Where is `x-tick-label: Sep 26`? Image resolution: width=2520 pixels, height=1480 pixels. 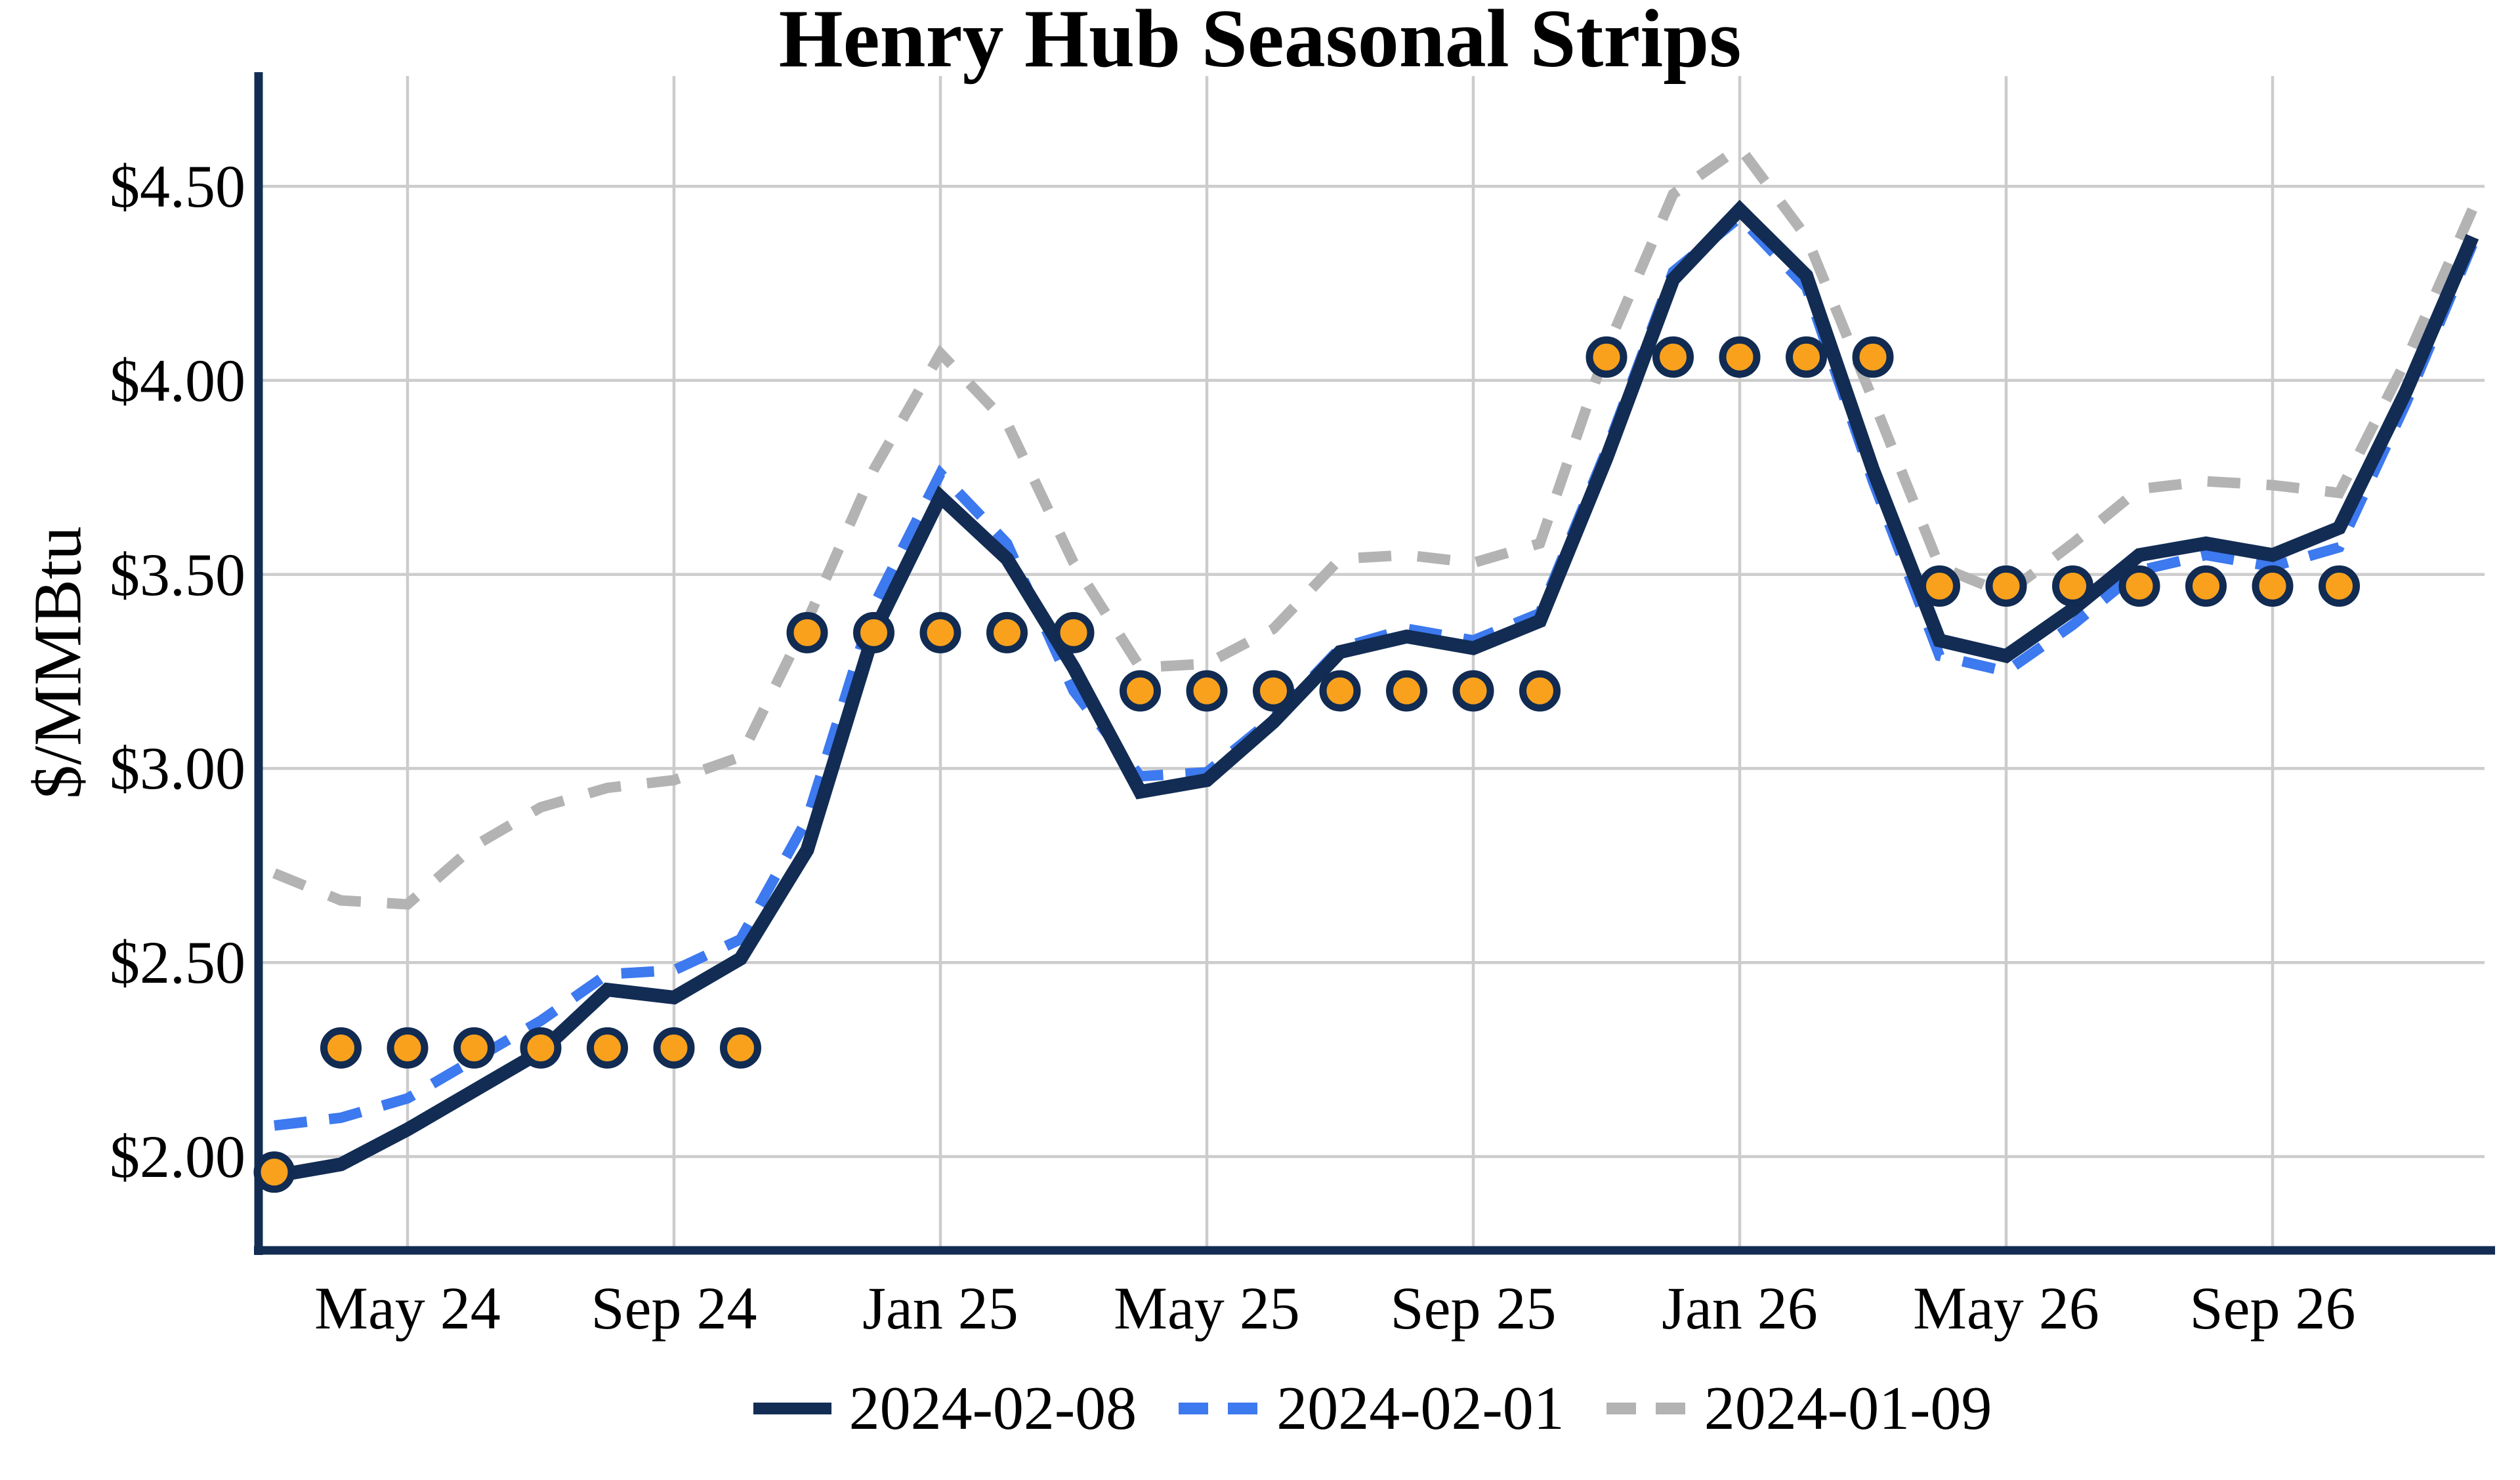 x-tick-label: Sep 26 is located at coordinates (2272, 1308).